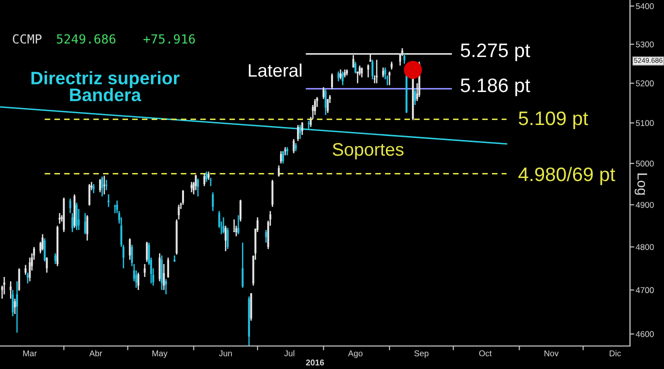  I want to click on annotation: +75.916, so click(169, 39).